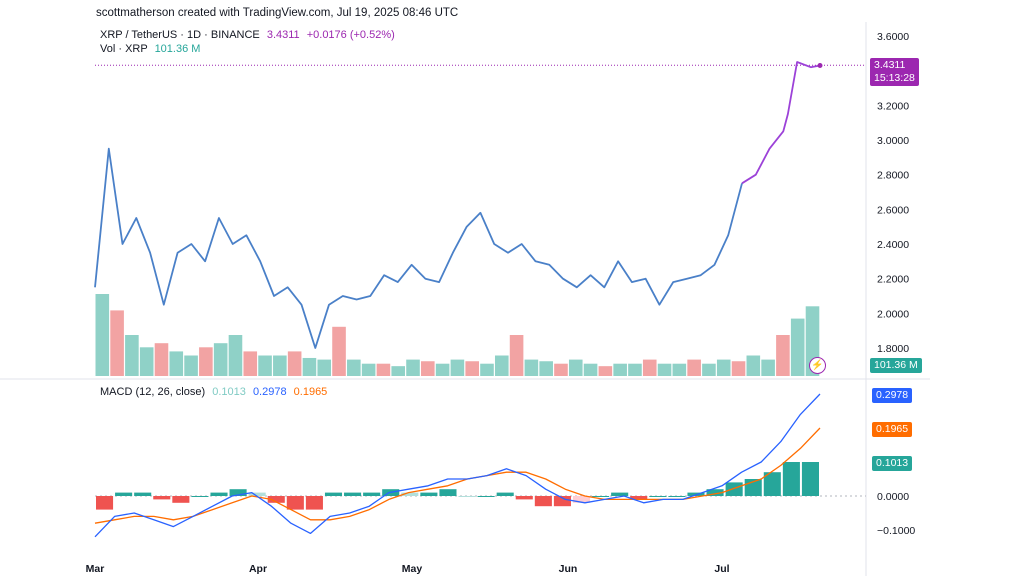 This screenshot has height=576, width=1024. I want to click on price-tag-time: 15:13:28, so click(894, 78).